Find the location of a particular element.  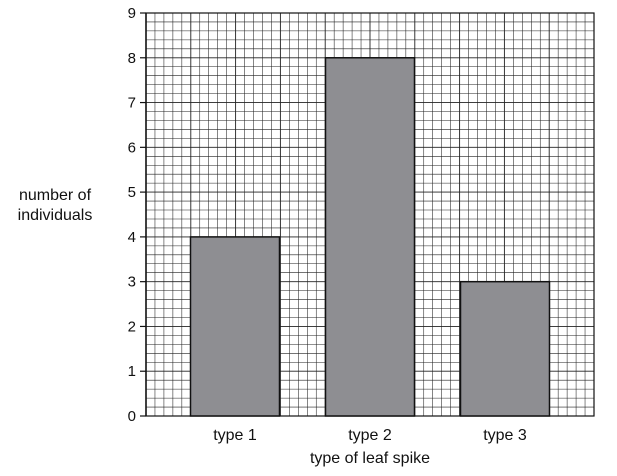

y-axis-label-line-1: number of is located at coordinates (55, 195).